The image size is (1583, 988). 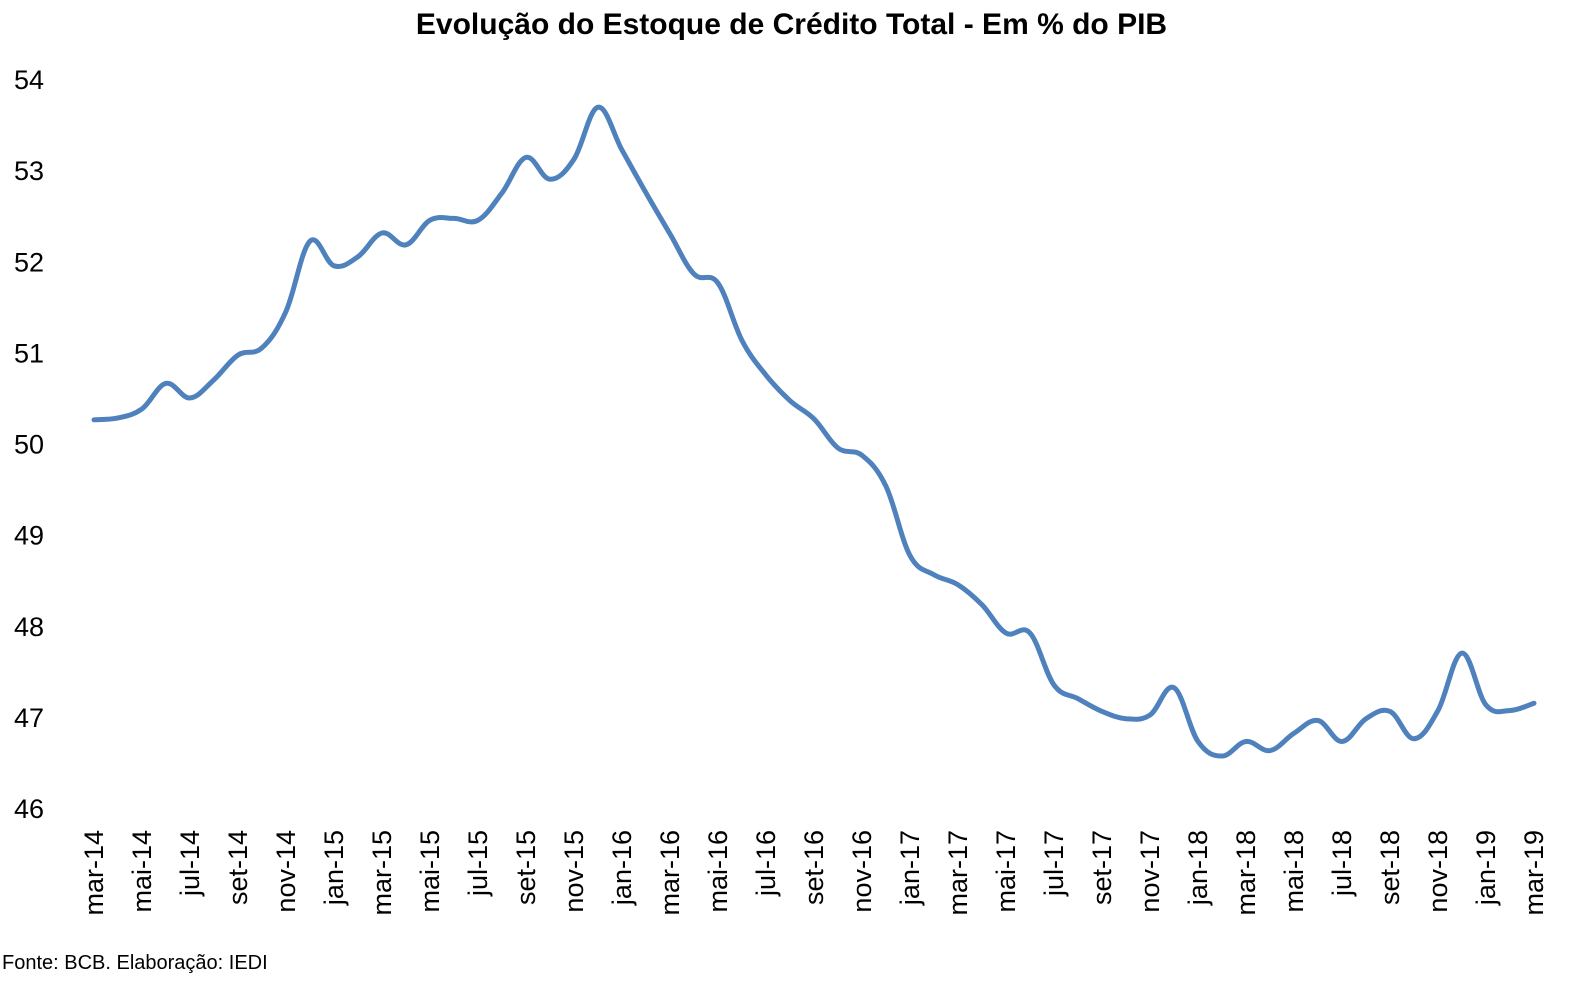 I want to click on y-axis-tick-labels: 46 47 48 49 50 51 52 53 54, so click(x=29, y=444).